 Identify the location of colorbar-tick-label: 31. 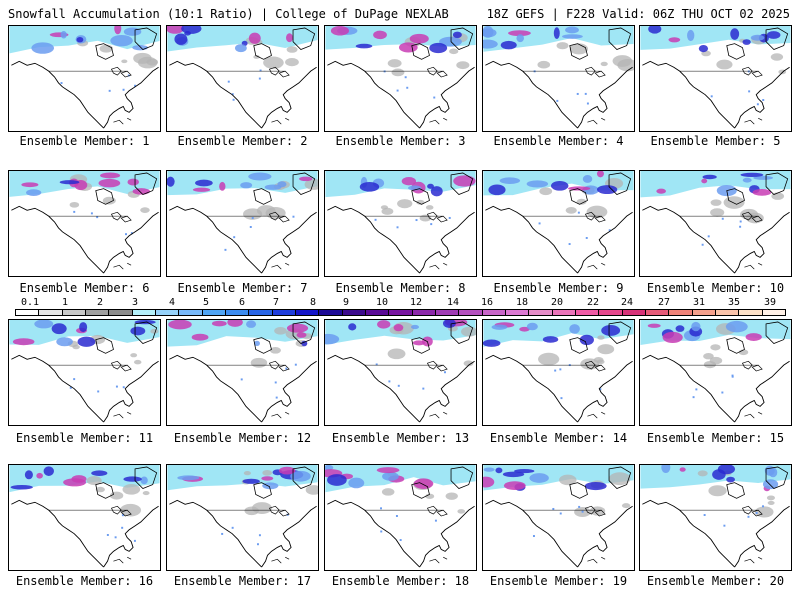
(699, 302).